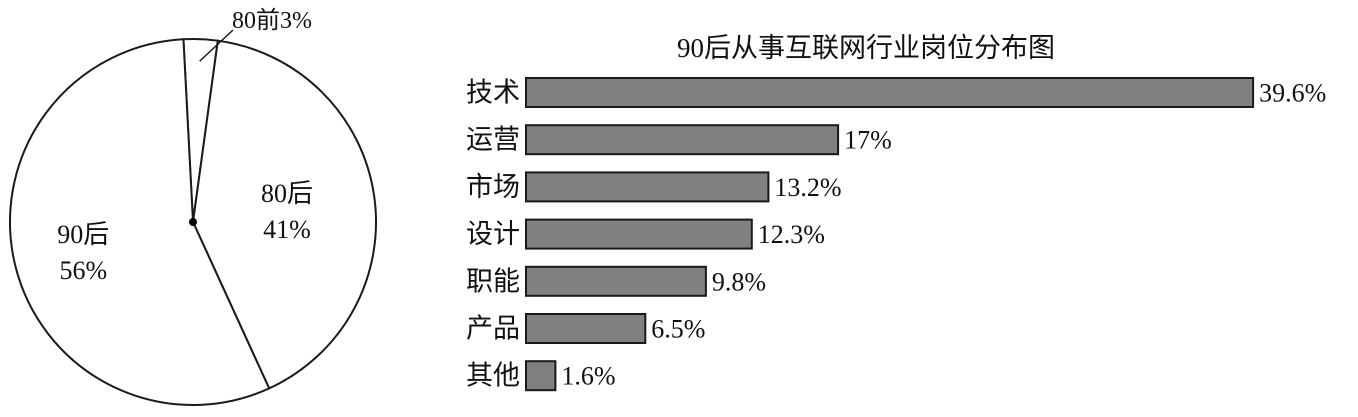 The image size is (1358, 417). Describe the element at coordinates (866, 48) in the screenshot. I see `bar-chart-title: 90后从事互联网行业岗位分布图` at that location.